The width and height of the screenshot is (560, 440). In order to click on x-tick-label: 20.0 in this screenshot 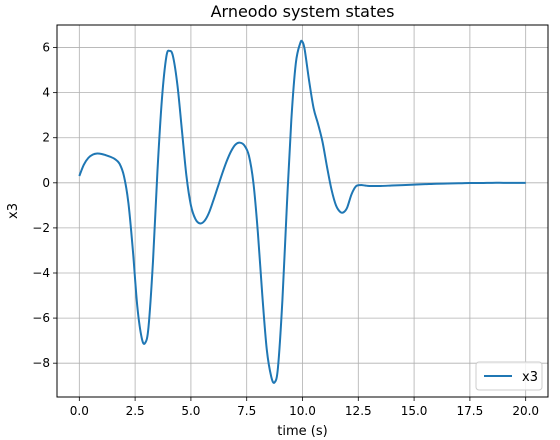, I will do `click(525, 411)`.